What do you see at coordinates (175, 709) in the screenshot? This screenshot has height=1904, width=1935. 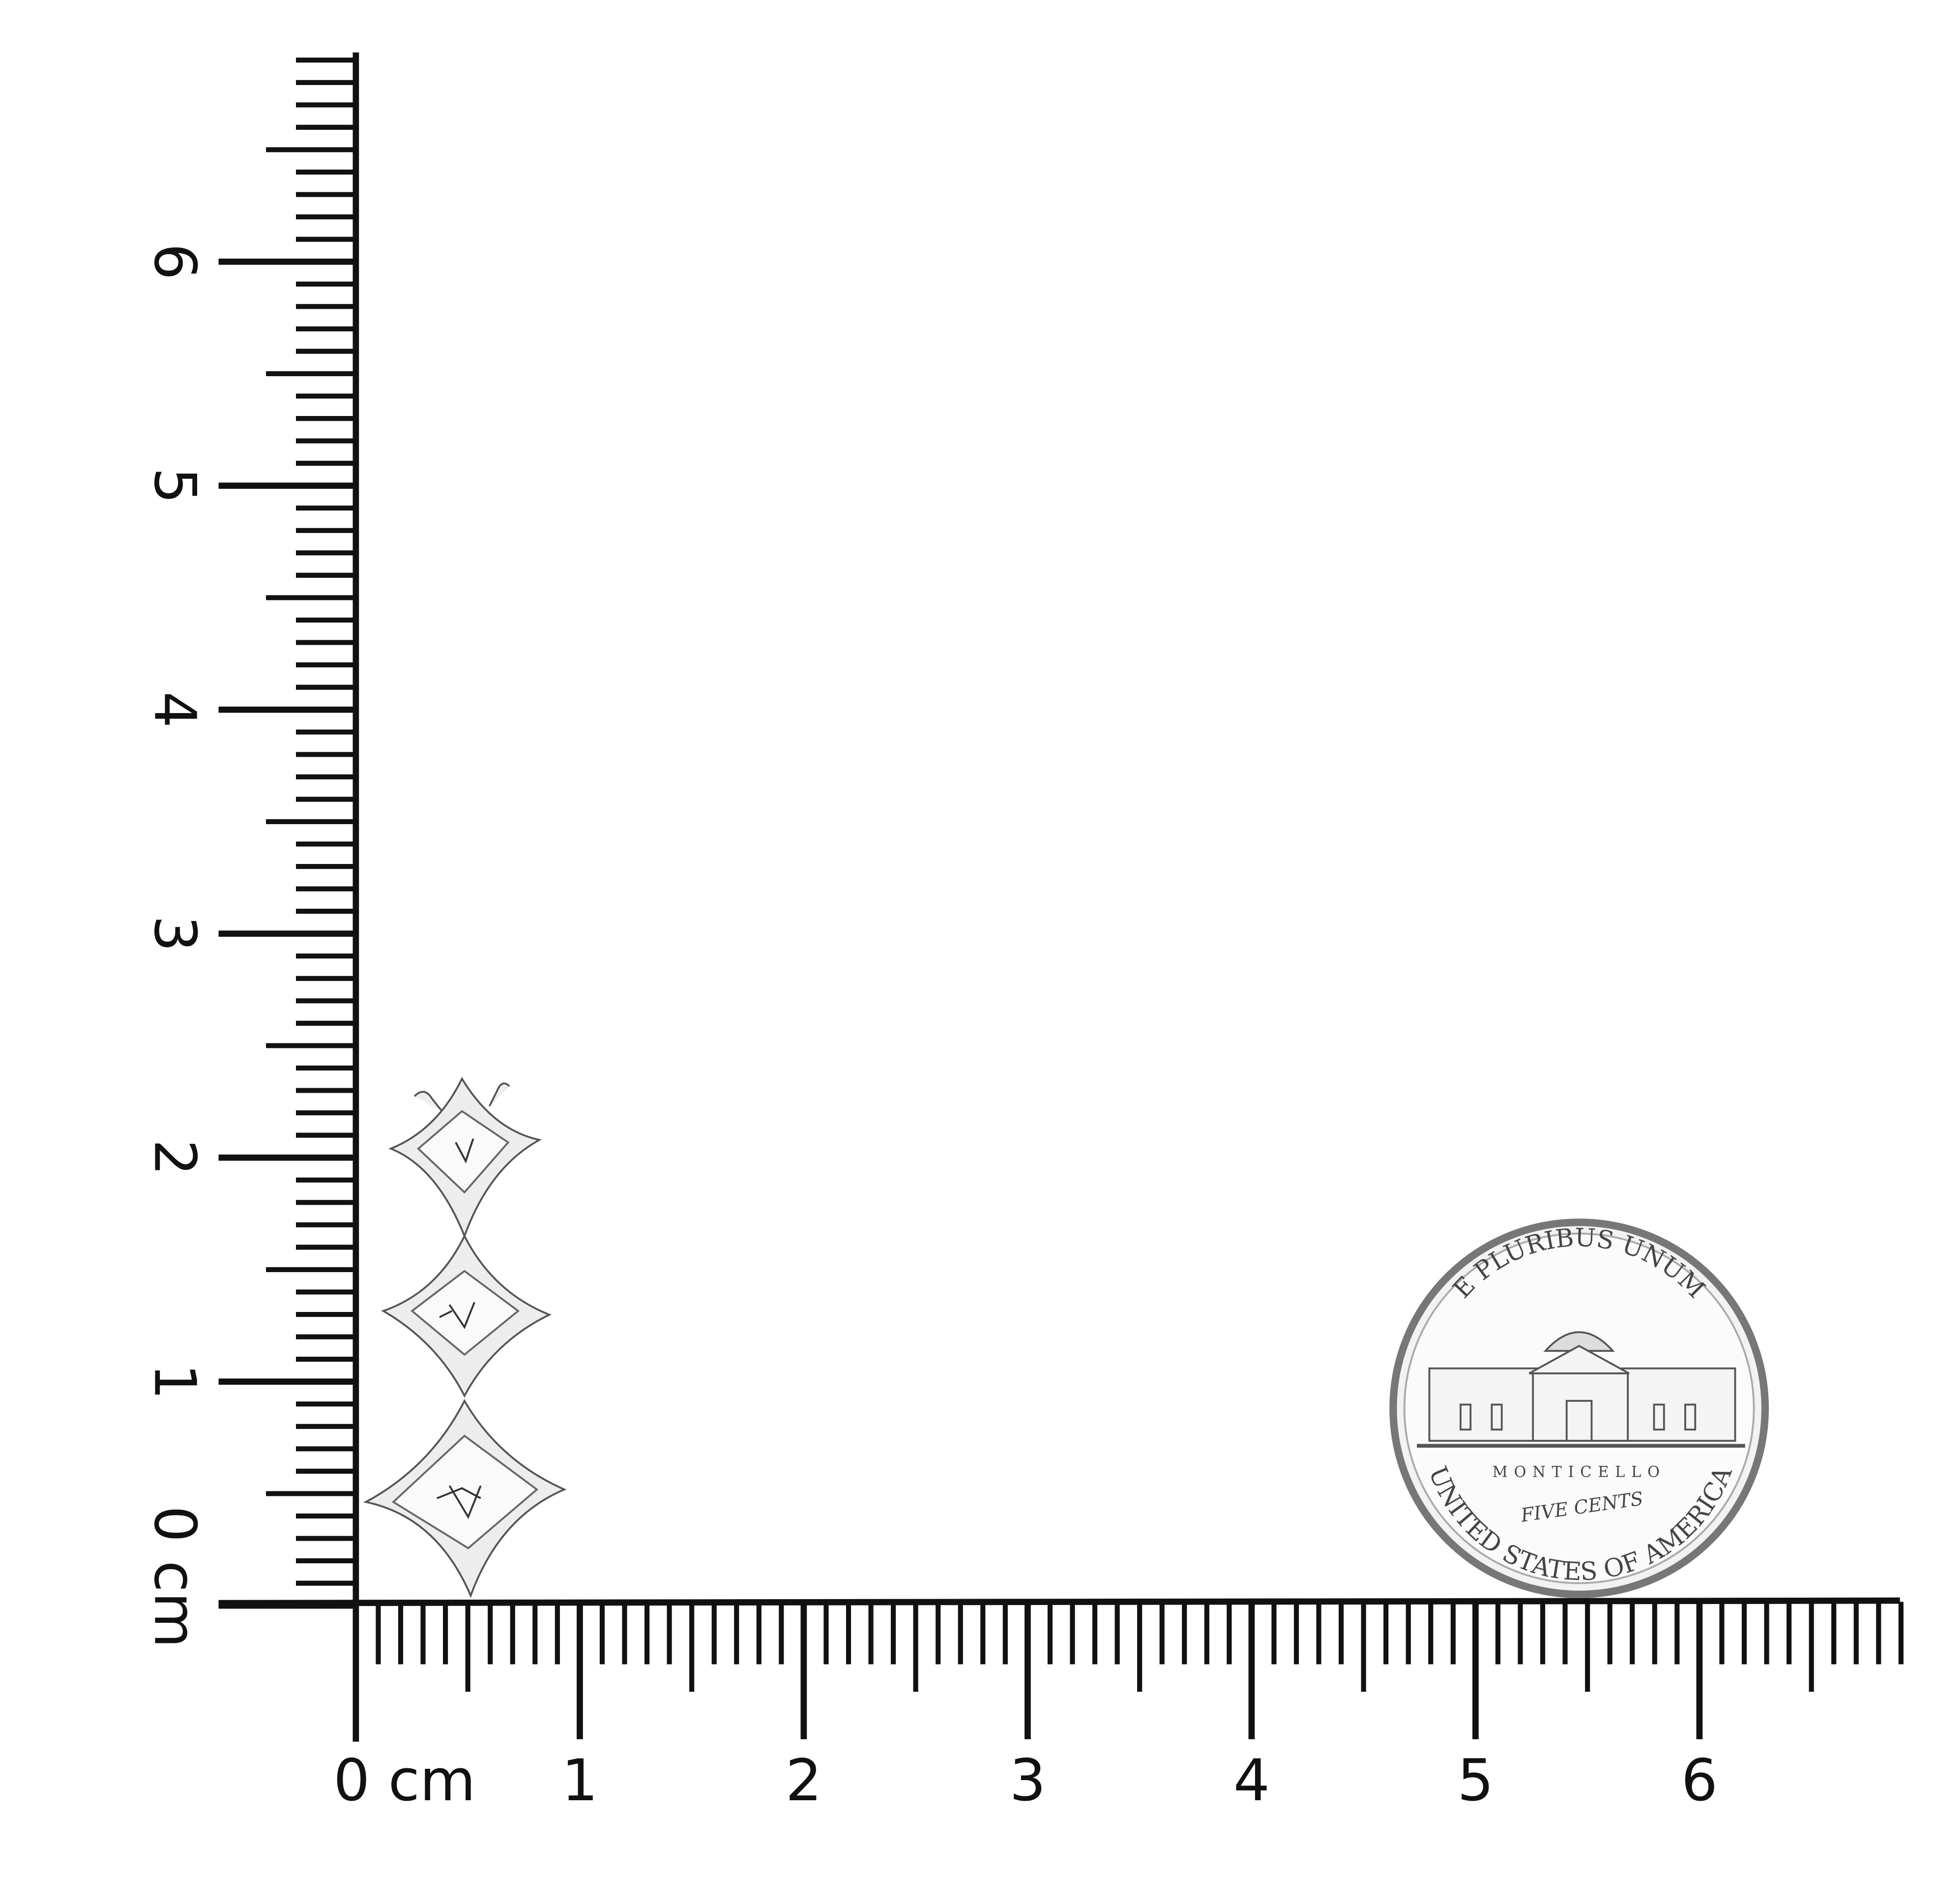 I see `vertical-ruler-label: 4` at bounding box center [175, 709].